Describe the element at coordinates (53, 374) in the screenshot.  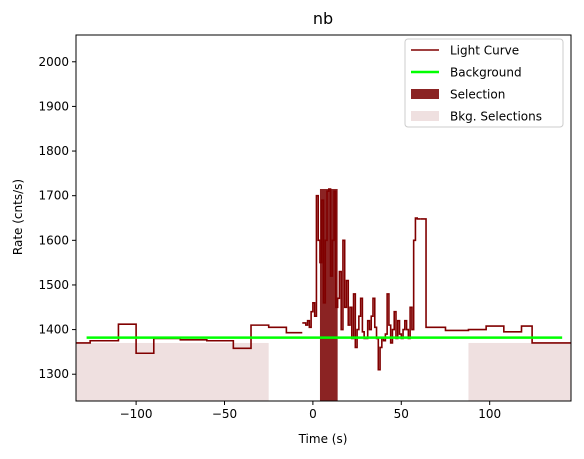
I see `y-tick-label: 1300` at that location.